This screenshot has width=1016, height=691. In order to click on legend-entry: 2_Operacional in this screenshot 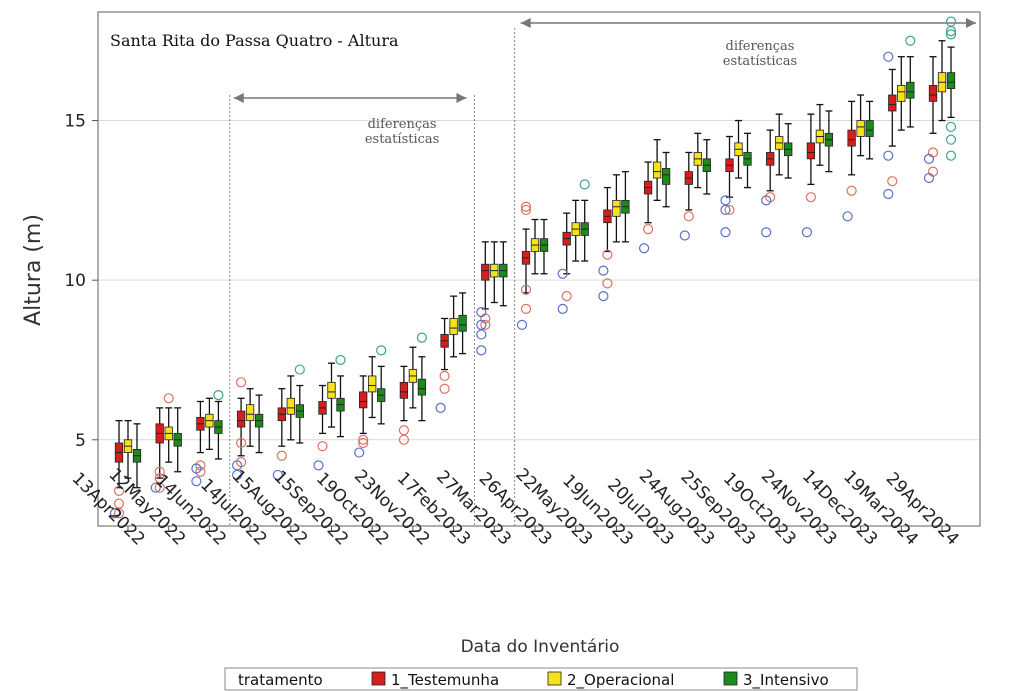, I will do `click(620, 680)`.